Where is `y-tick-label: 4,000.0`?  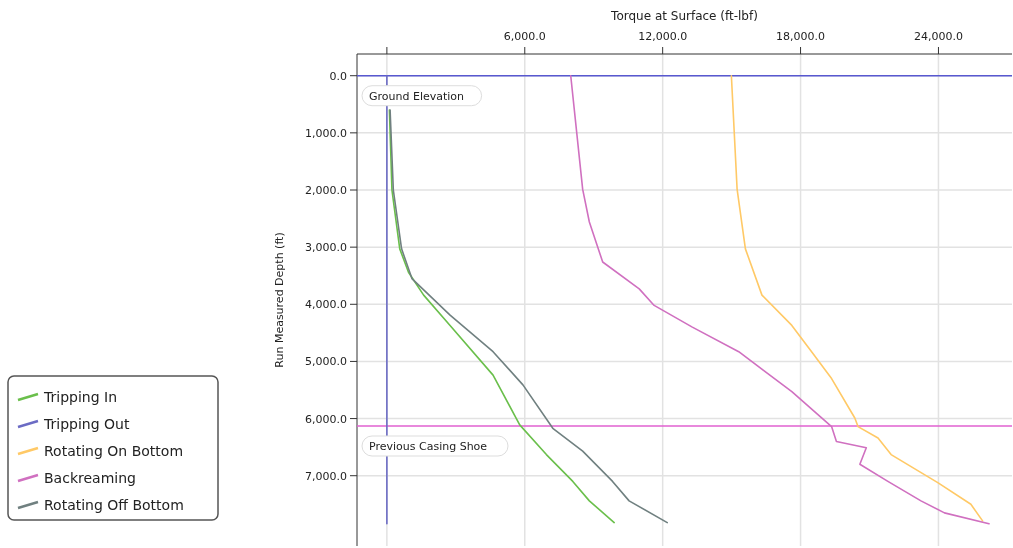 y-tick-label: 4,000.0 is located at coordinates (326, 305).